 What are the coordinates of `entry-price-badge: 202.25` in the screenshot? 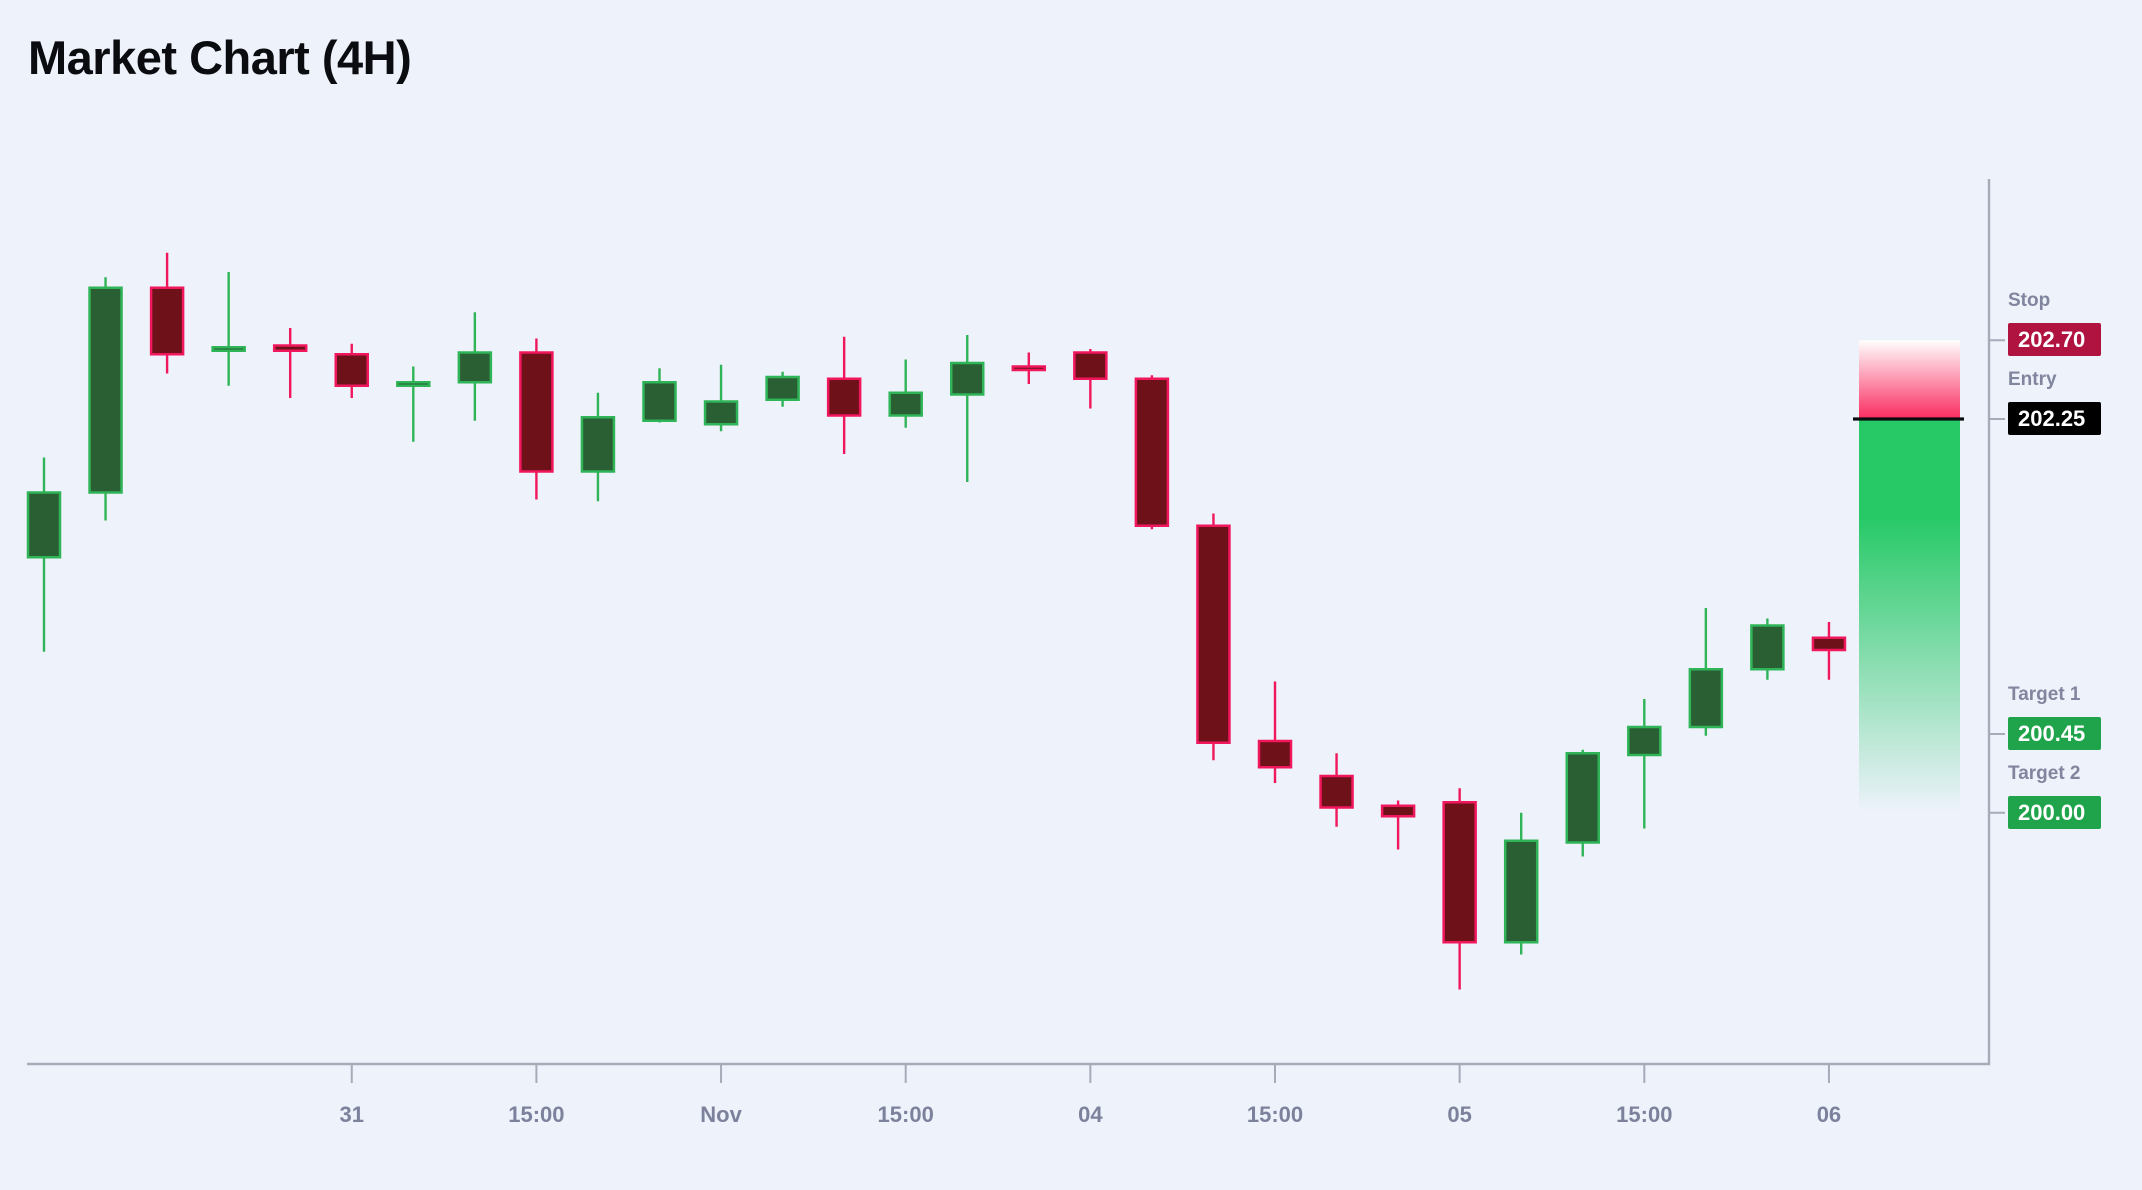 It's located at (2054, 418).